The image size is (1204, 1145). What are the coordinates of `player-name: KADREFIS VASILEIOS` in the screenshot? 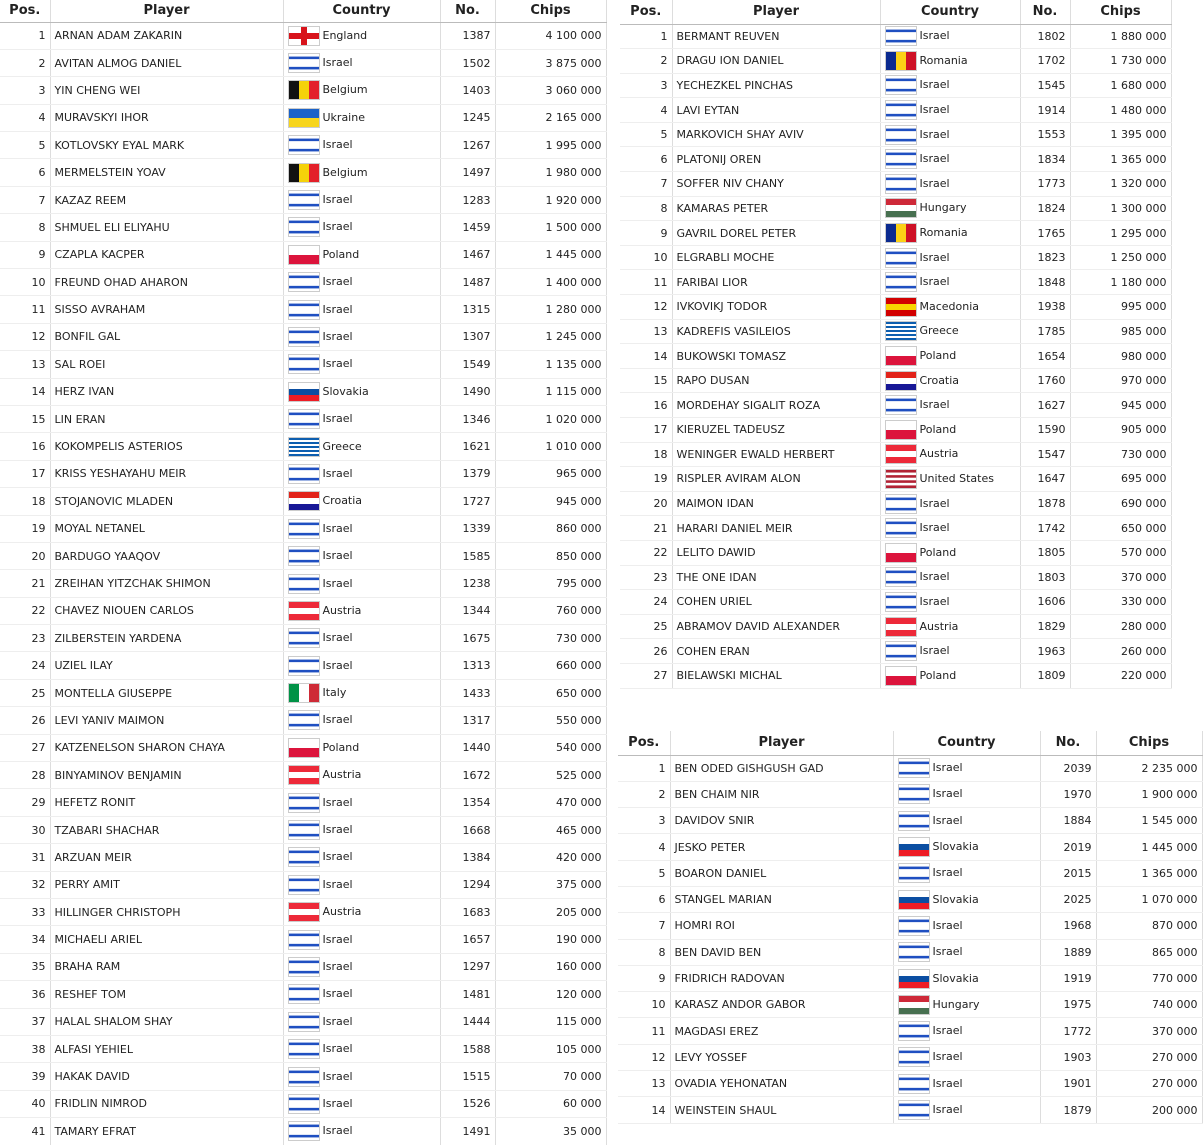 It's located at (776, 332).